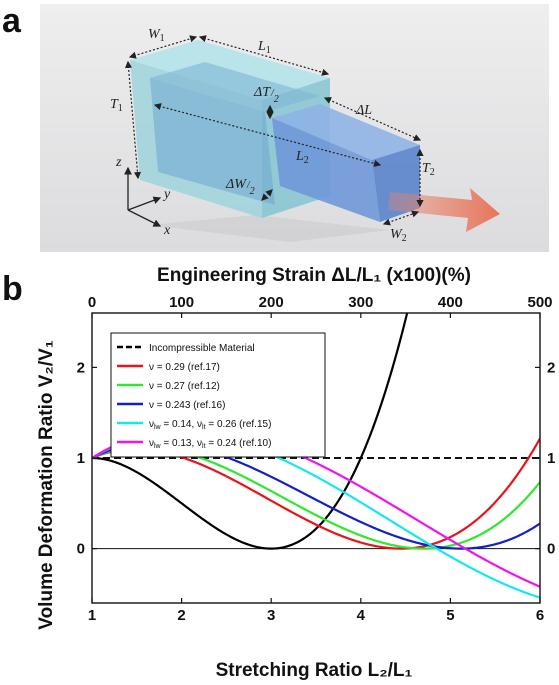  What do you see at coordinates (12, 289) in the screenshot?
I see `panel-b-letter: b` at bounding box center [12, 289].